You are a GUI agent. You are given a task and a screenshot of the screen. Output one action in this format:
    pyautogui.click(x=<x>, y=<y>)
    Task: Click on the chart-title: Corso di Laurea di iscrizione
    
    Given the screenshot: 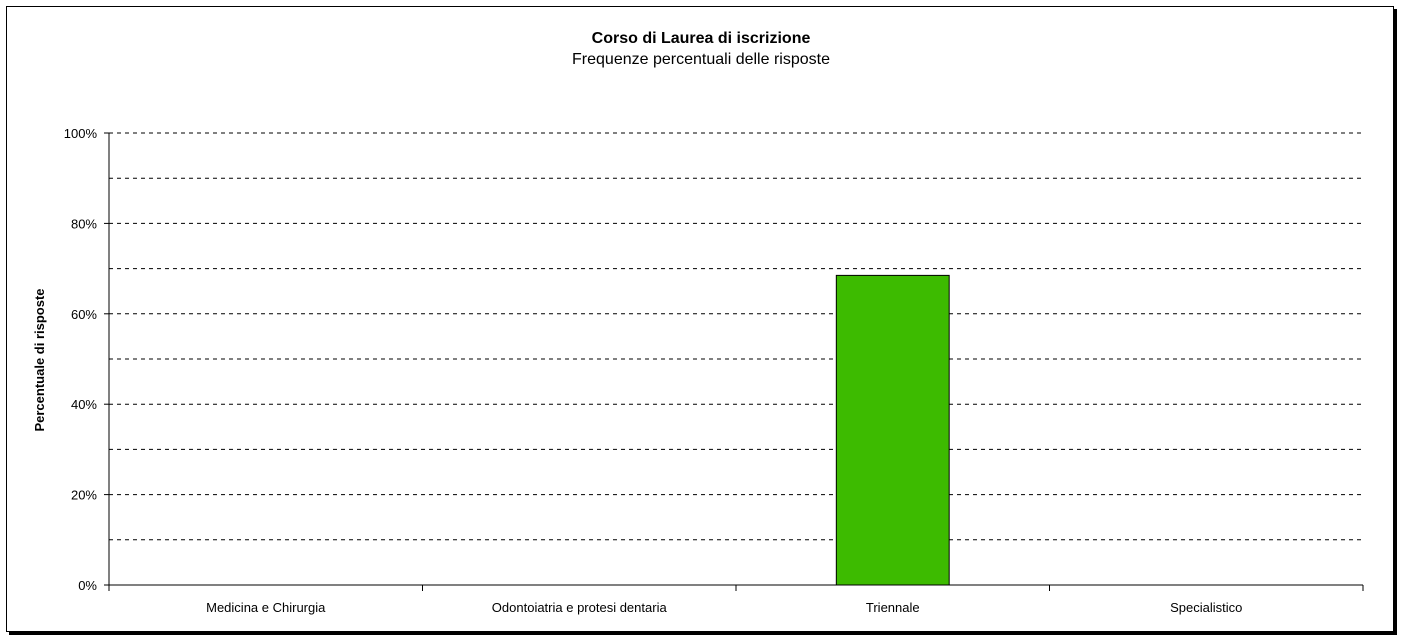 What is the action you would take?
    pyautogui.click(x=701, y=38)
    